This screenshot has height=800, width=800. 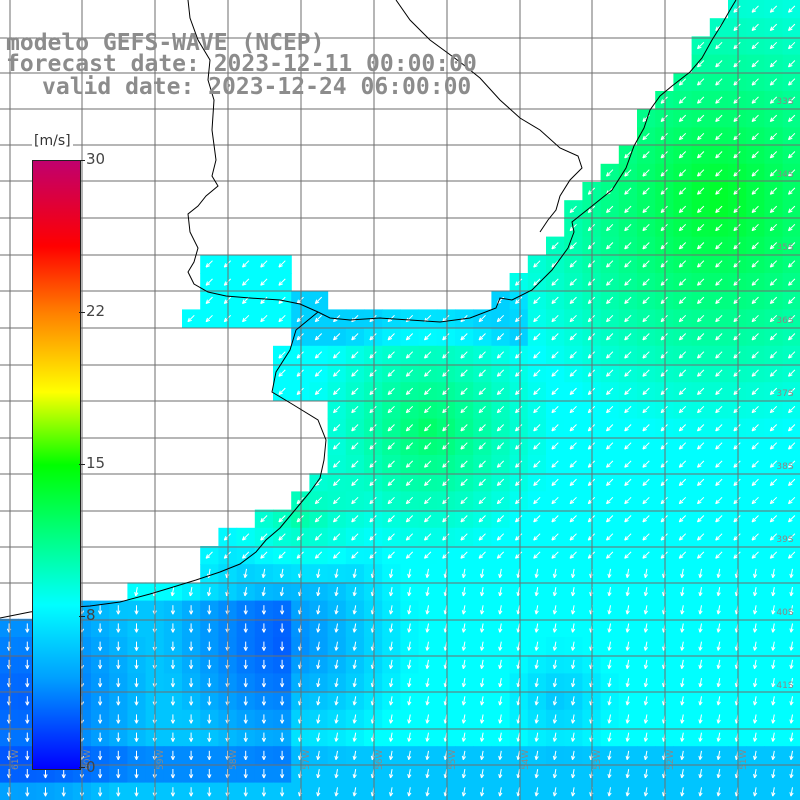 I want to click on latitude-label: 39S, so click(x=784, y=540).